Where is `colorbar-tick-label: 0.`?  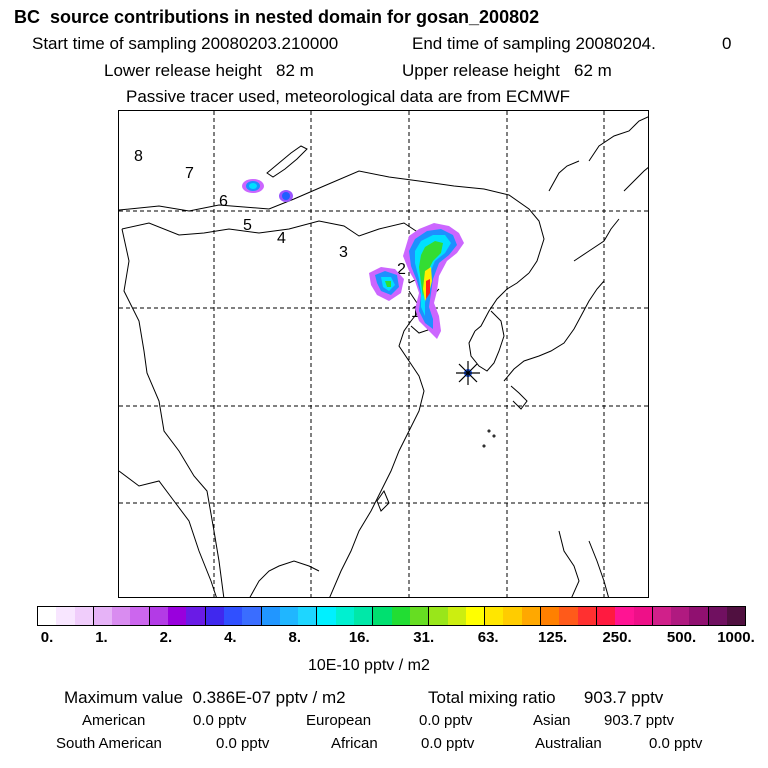
colorbar-tick-label: 0. is located at coordinates (47, 637).